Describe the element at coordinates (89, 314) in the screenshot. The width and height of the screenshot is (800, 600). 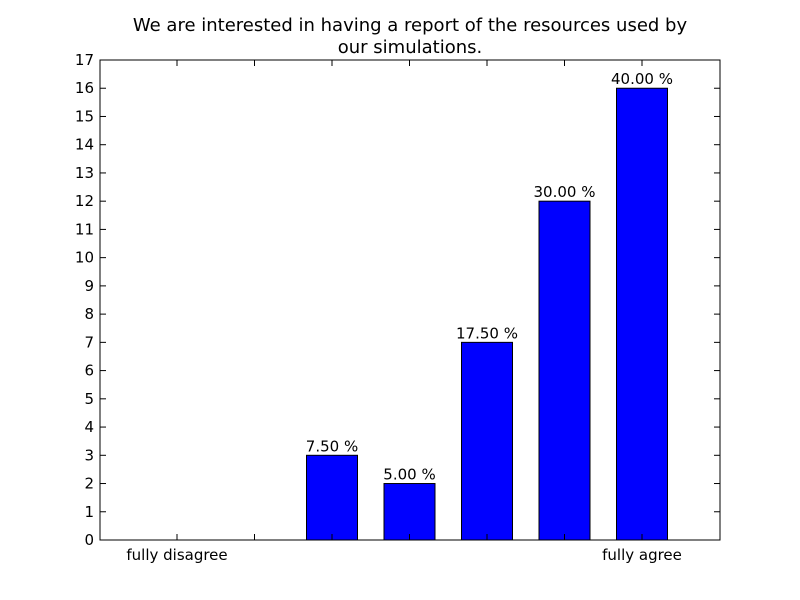
I see `y-tick-label-8: 8` at that location.